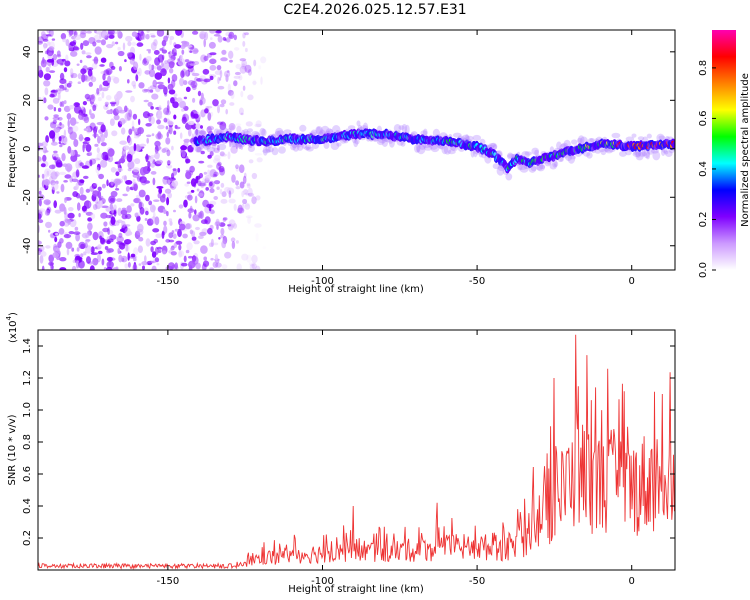  What do you see at coordinates (12, 449) in the screenshot?
I see `snr-y-label: SNR (10 * v/v)` at bounding box center [12, 449].